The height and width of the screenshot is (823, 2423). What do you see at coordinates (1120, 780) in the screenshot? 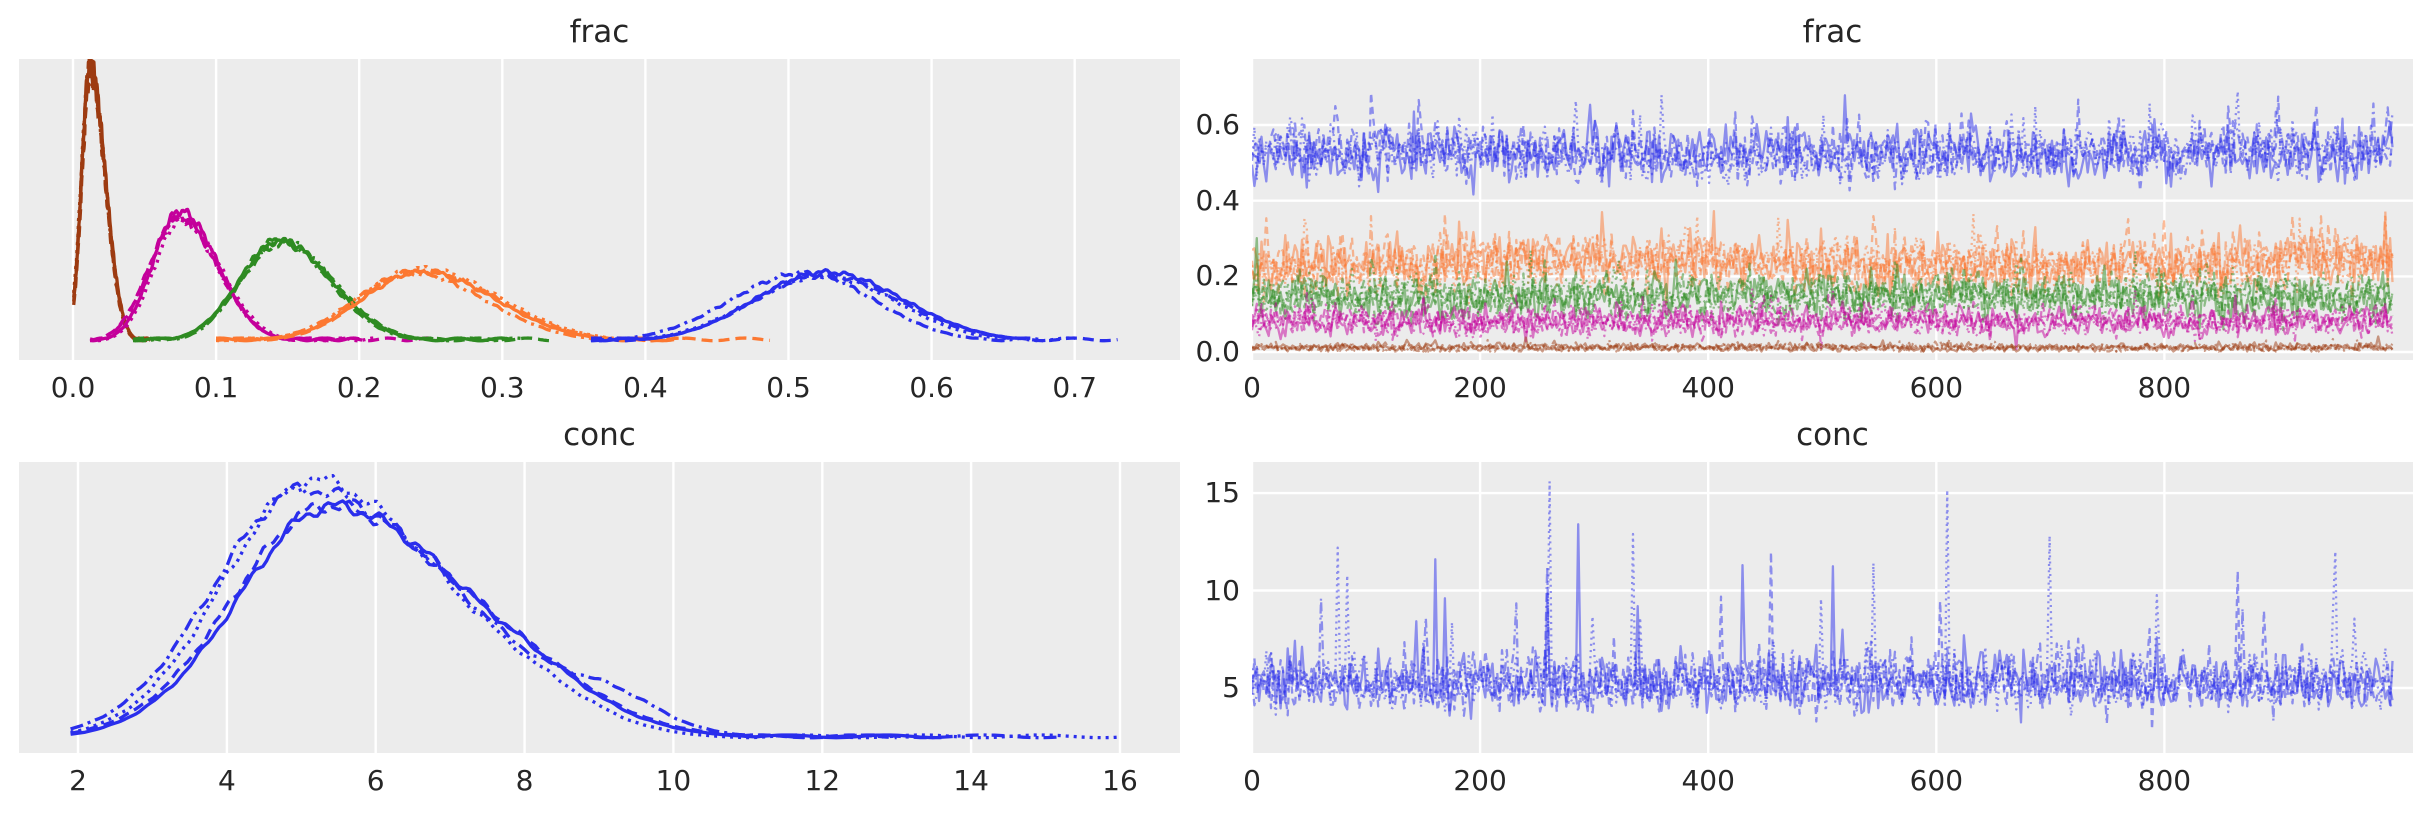
I see `x-tick-label: 16` at bounding box center [1120, 780].